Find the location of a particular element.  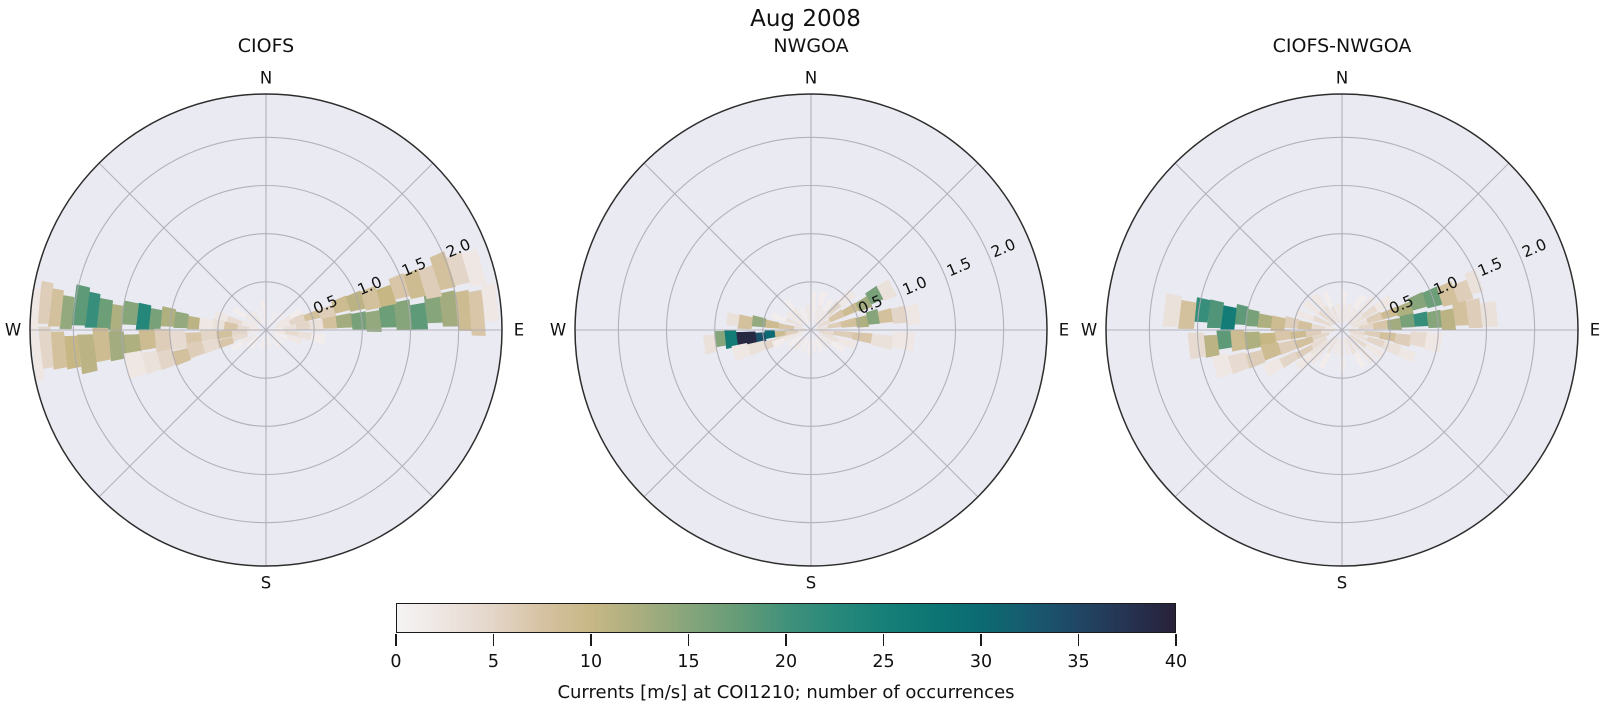

subplot-title-ciofs-nwgoa: CIOFS-NWGOA is located at coordinates (1342, 46).